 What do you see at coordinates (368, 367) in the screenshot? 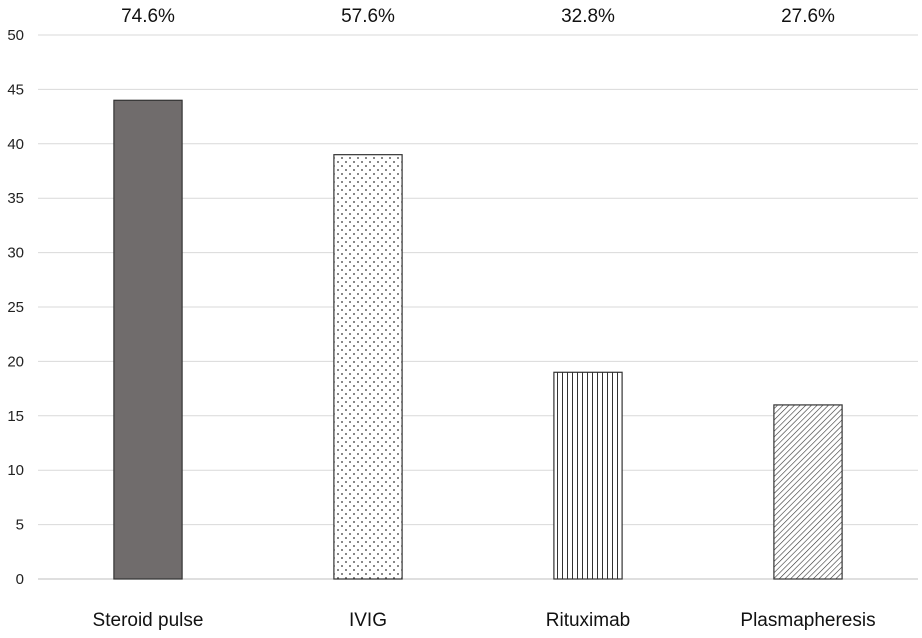
I see `bar-ivig` at bounding box center [368, 367].